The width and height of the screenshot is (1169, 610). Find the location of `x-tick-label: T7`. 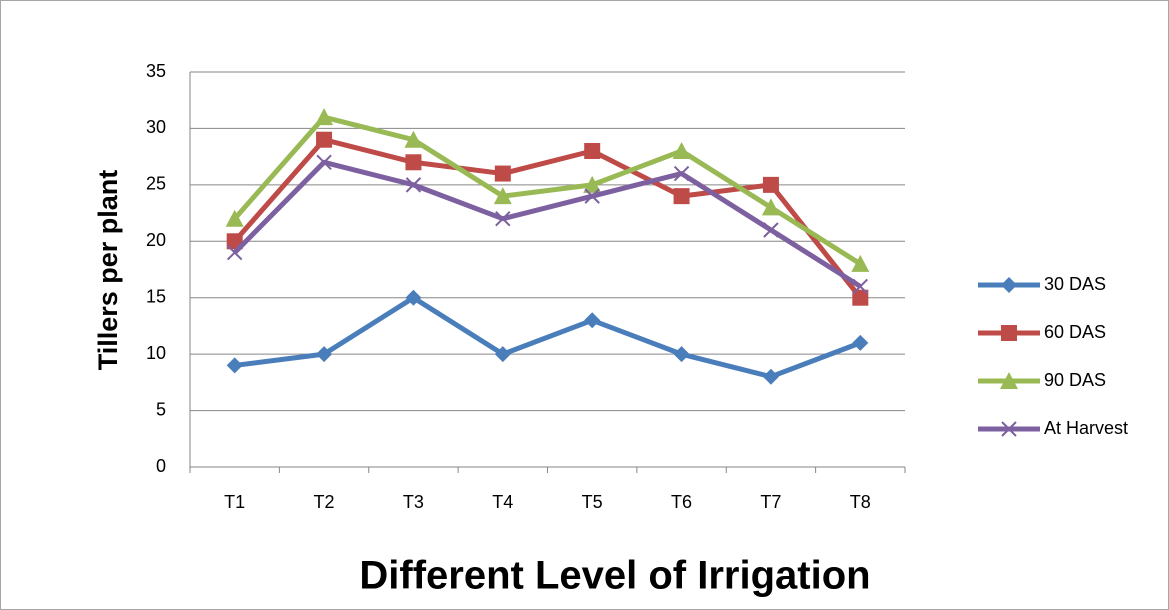

x-tick-label: T7 is located at coordinates (770, 502).